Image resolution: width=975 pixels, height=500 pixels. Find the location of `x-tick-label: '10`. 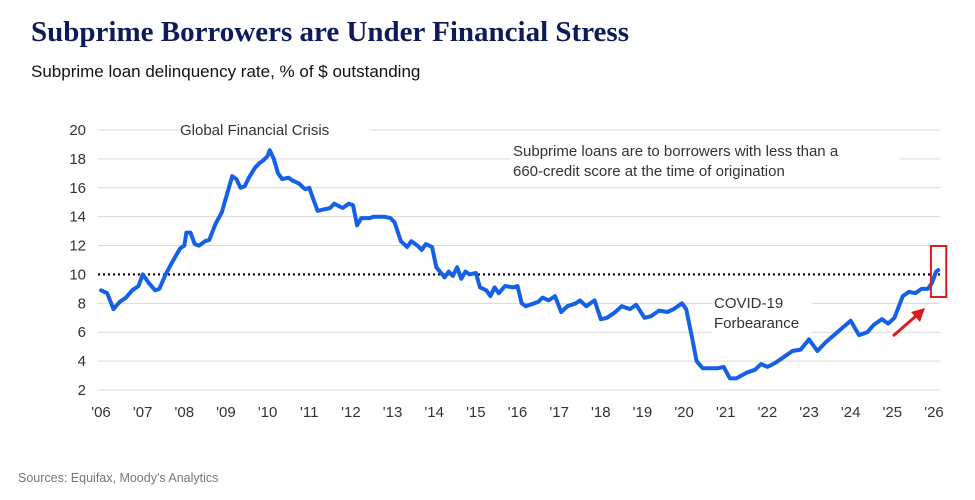

x-tick-label: '10 is located at coordinates (268, 412).